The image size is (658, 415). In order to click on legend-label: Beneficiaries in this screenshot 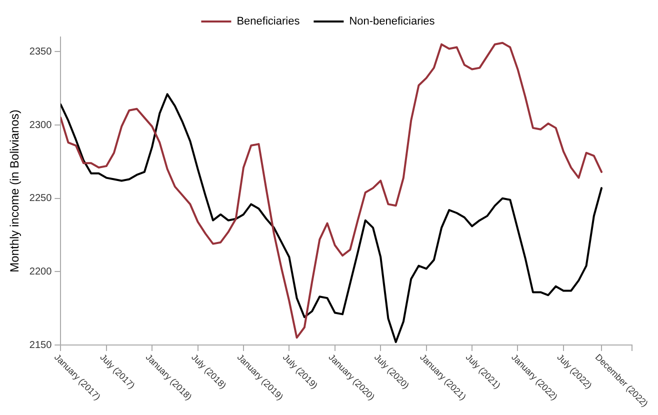, I will do `click(268, 22)`.